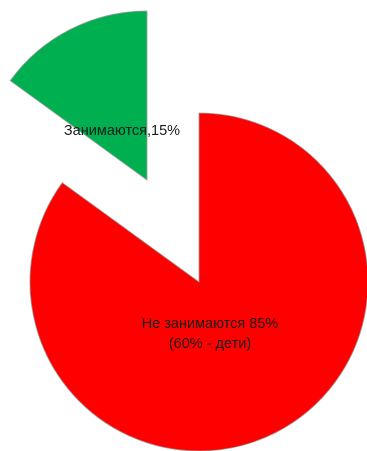 This screenshot has width=367, height=451. Describe the element at coordinates (210, 344) in the screenshot. I see `pie-slice-label-line: (60% - дети)` at that location.